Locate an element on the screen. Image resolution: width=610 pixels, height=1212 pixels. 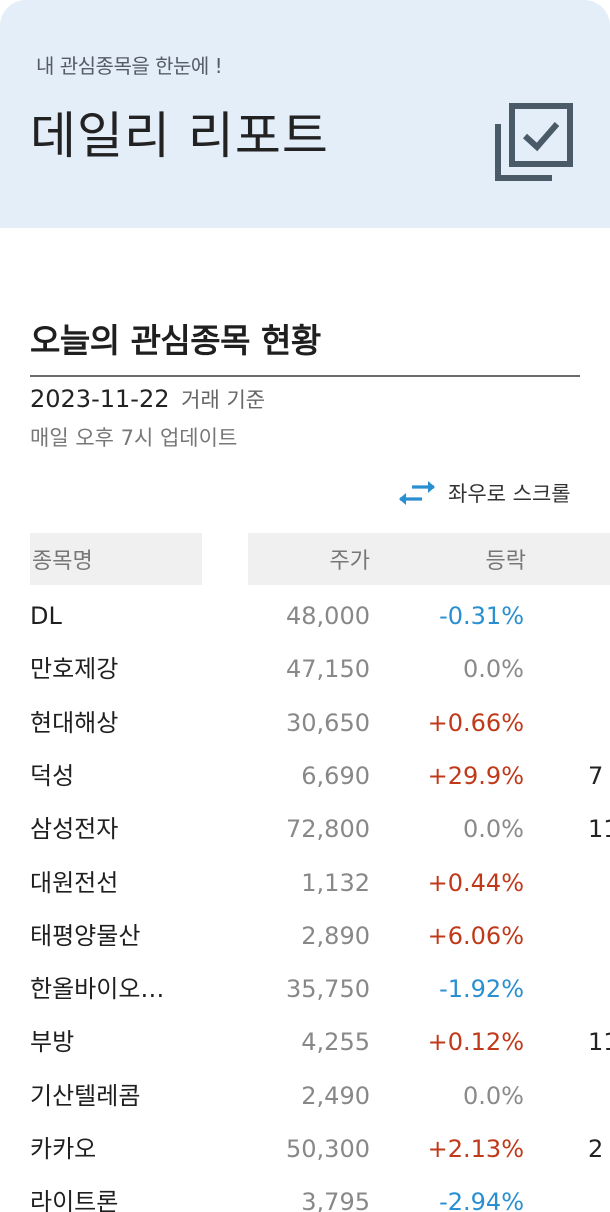
stock-price: 3,795 is located at coordinates (335, 1200).